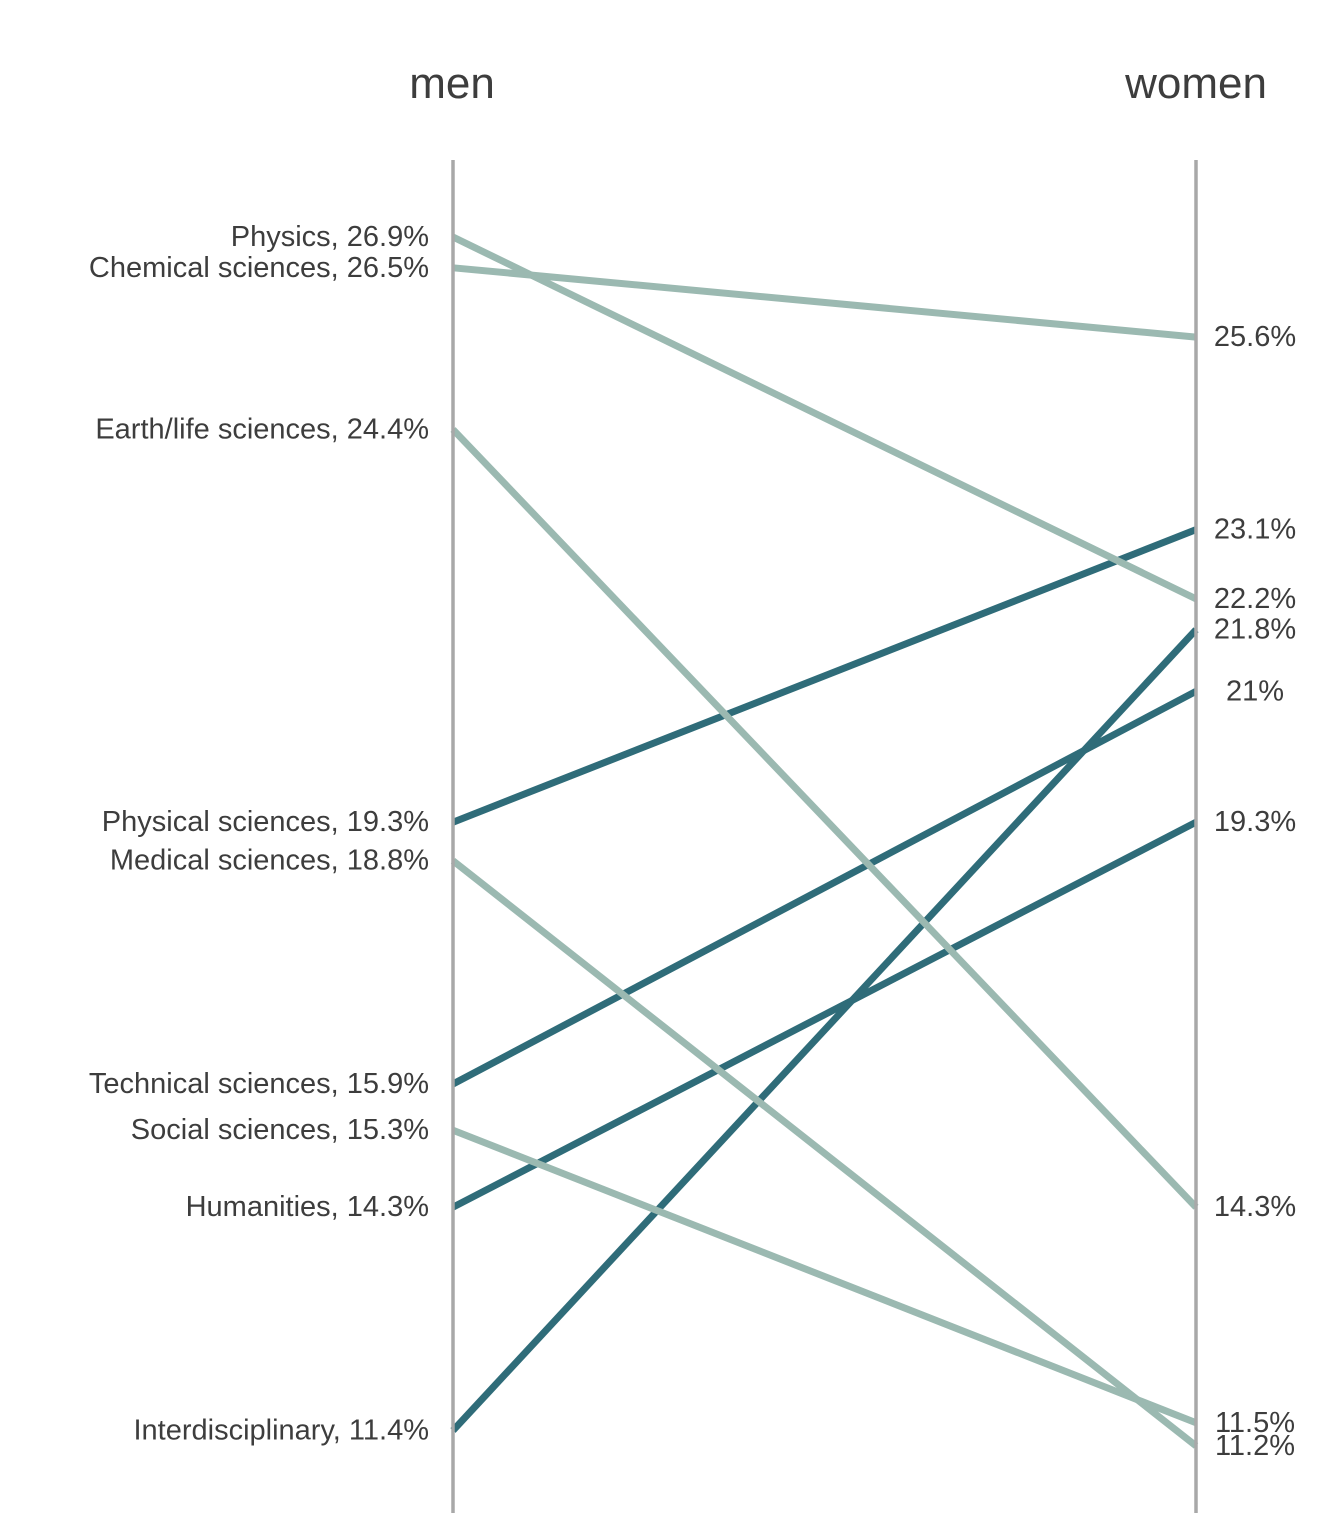  What do you see at coordinates (1255, 337) in the screenshot?
I see `right-label-chemical-sciences: 25.6%` at bounding box center [1255, 337].